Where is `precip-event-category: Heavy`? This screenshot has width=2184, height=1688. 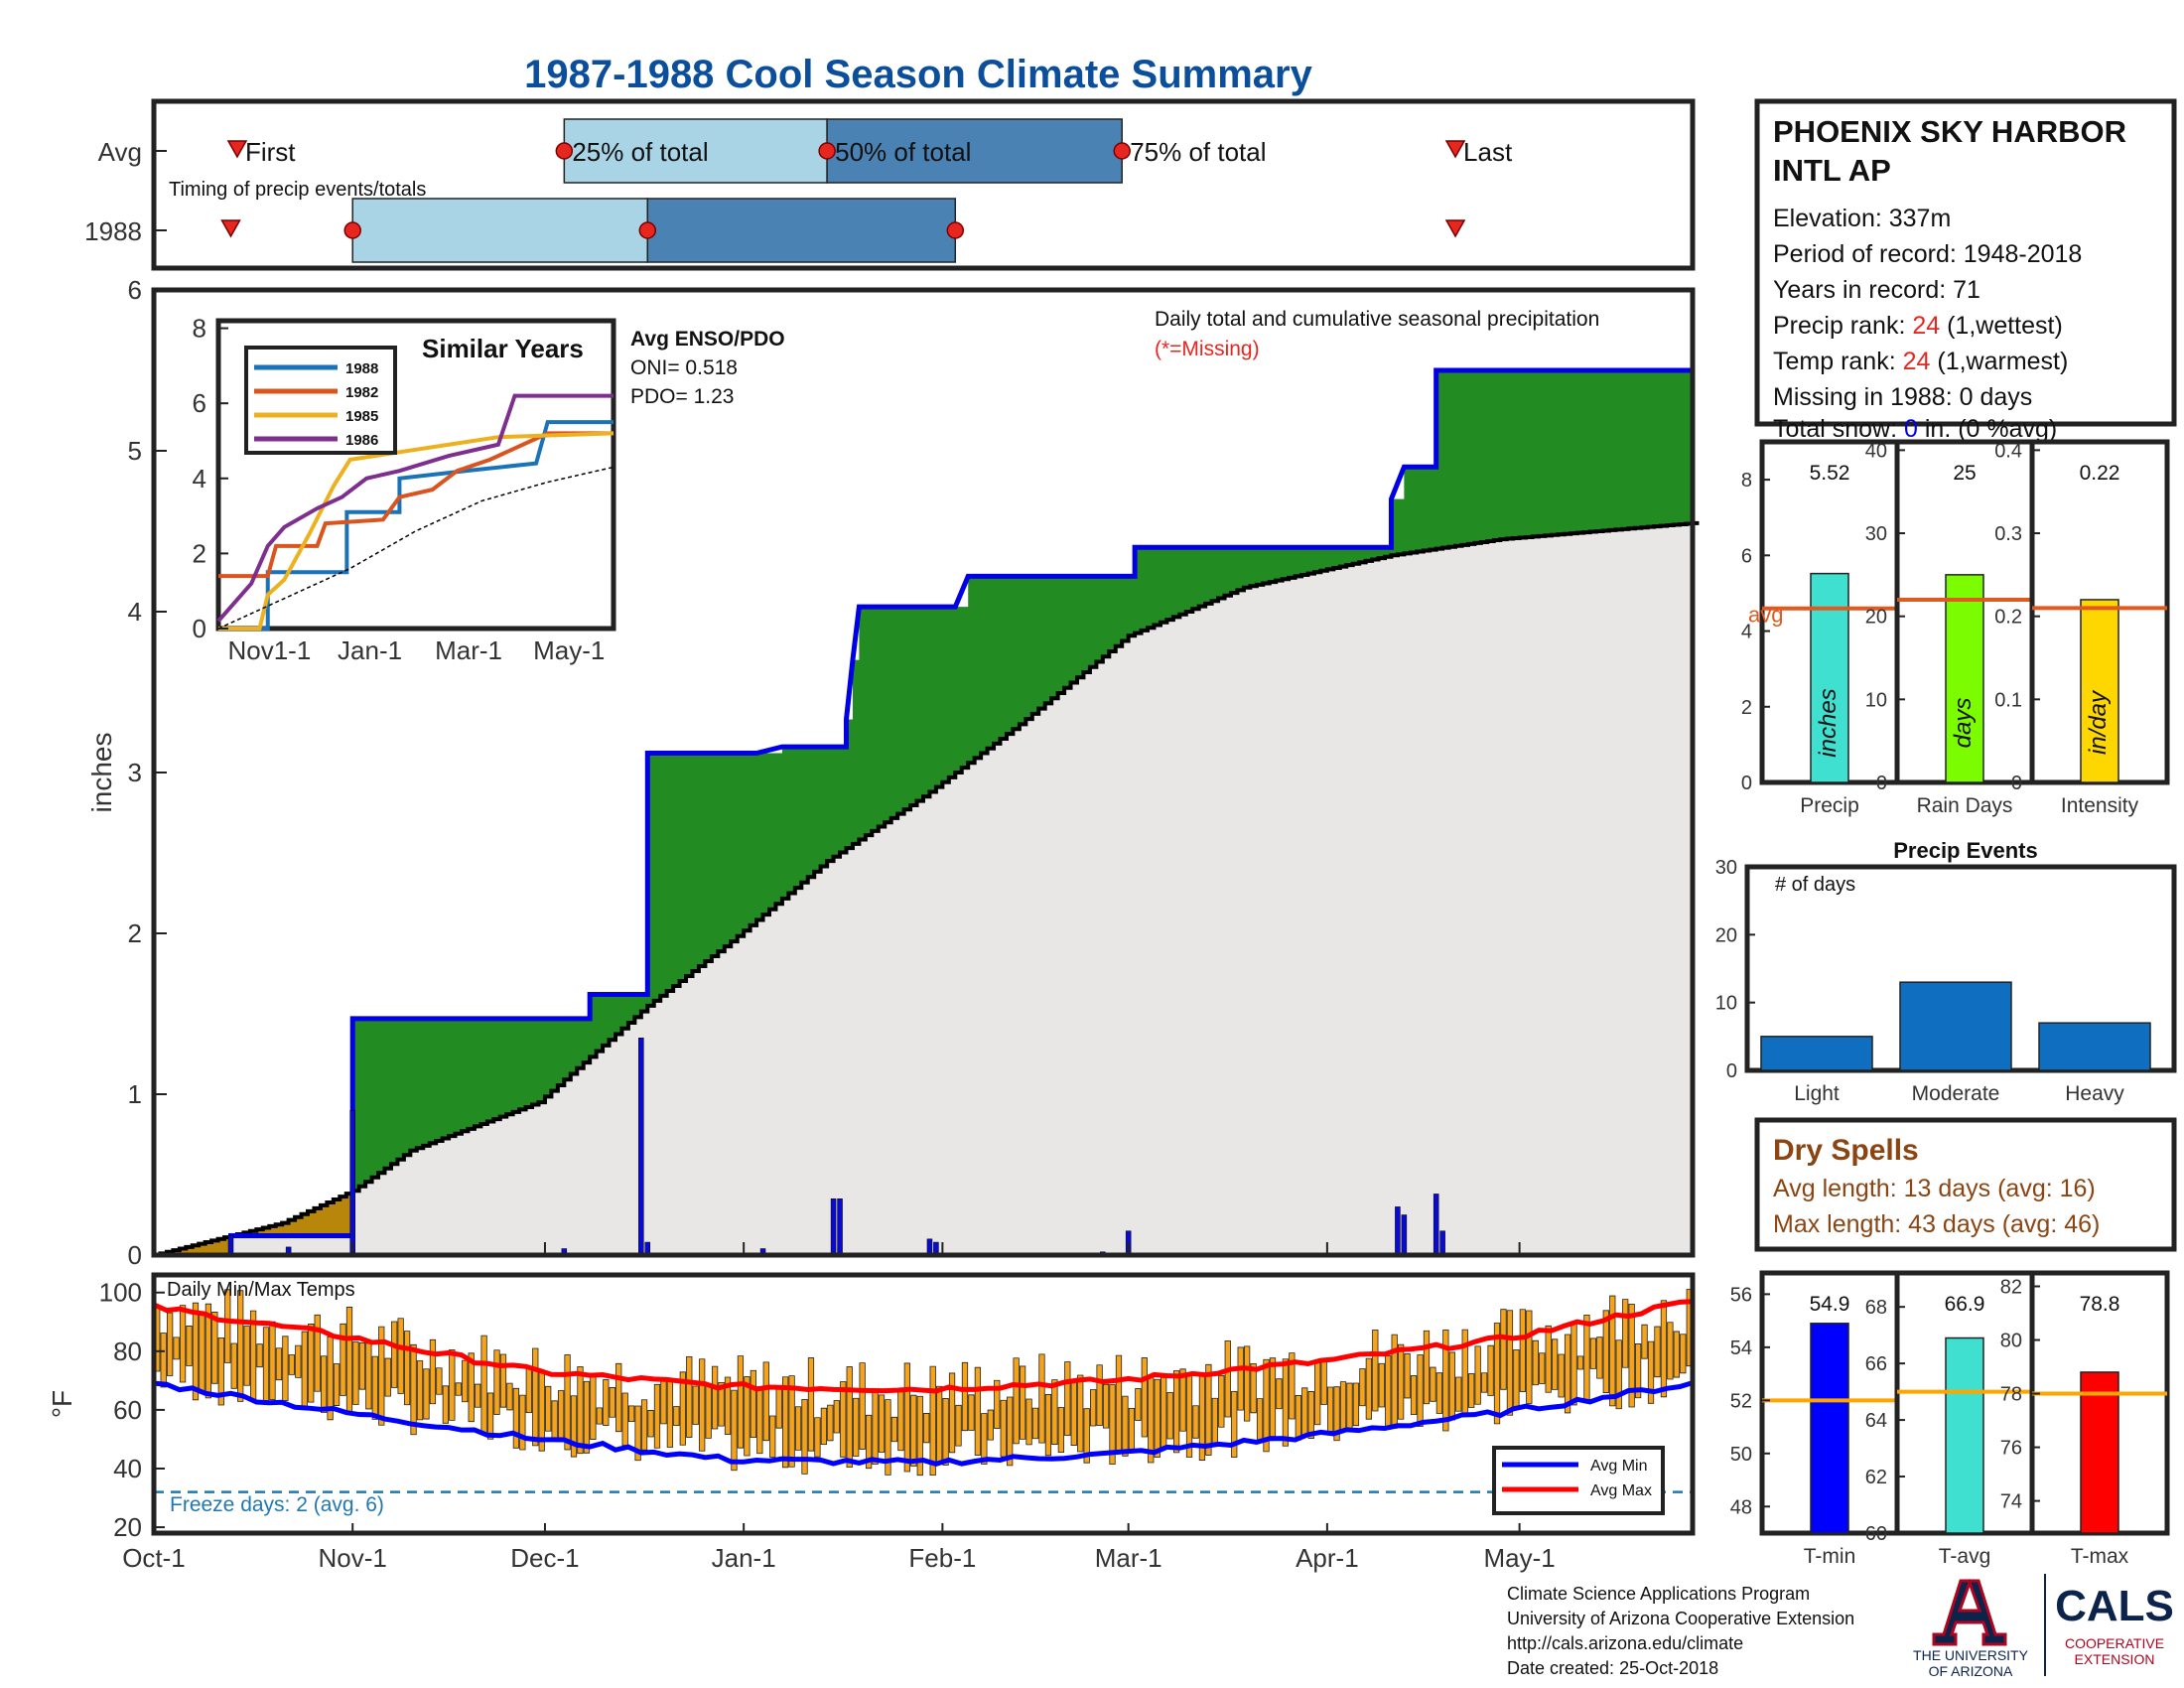
precip-event-category: Heavy is located at coordinates (2094, 1093).